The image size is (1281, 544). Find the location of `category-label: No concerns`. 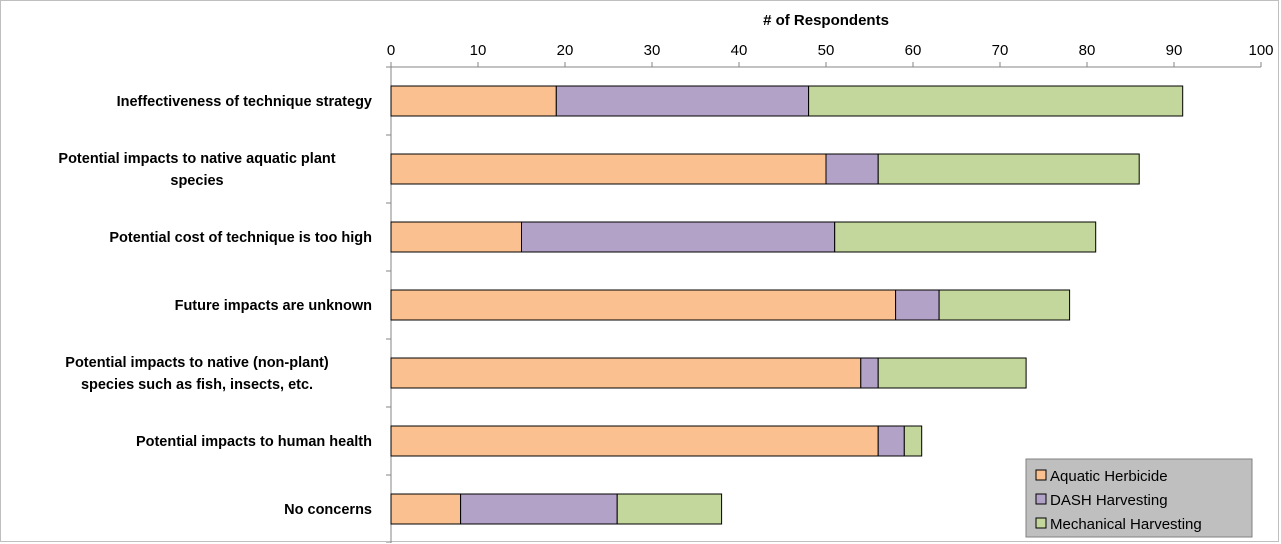

category-label: No concerns is located at coordinates (328, 510).